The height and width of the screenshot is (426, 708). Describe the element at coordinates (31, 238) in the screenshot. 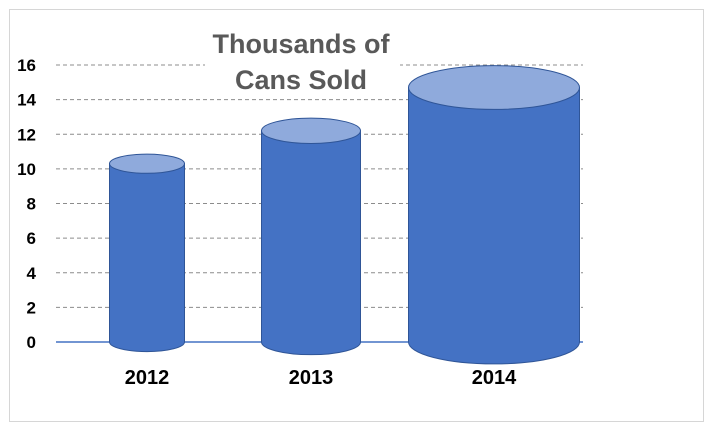

I see `y-tick-label: 6` at that location.